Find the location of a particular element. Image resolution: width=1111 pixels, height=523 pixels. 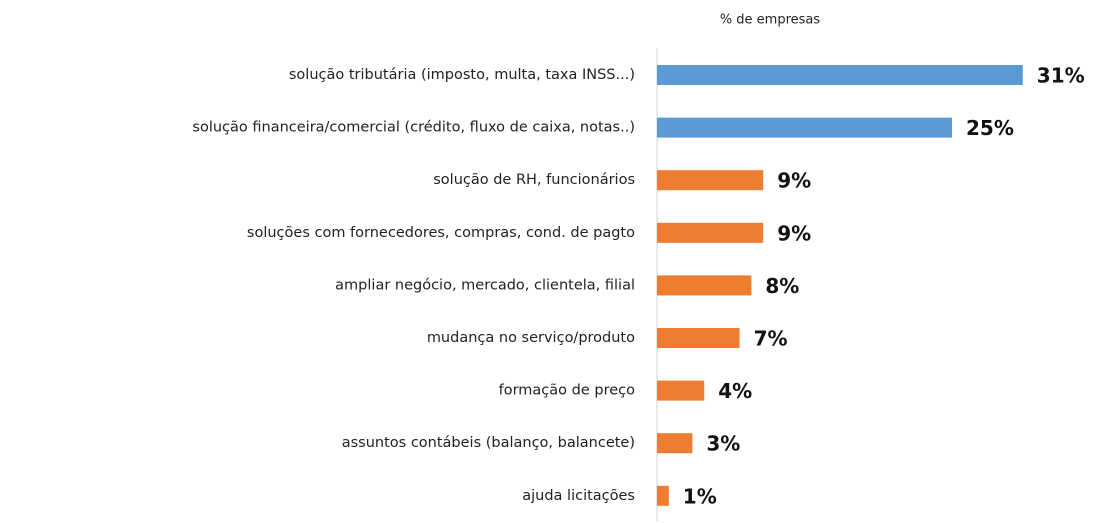

value-label: 3% is located at coordinates (723, 444).